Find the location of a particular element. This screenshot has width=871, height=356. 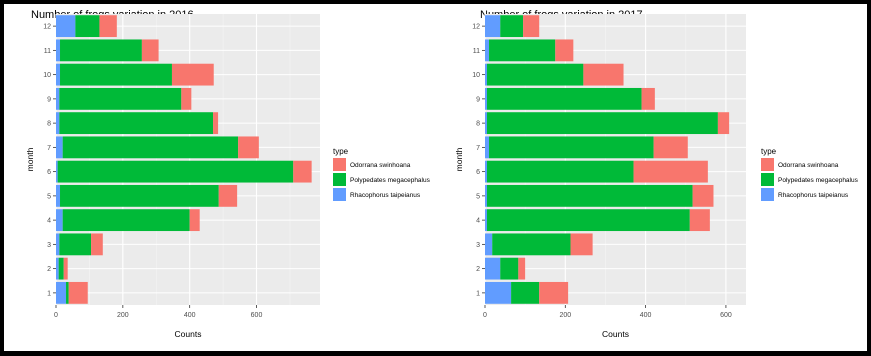

y-tick-label: 7 is located at coordinates (49, 148).